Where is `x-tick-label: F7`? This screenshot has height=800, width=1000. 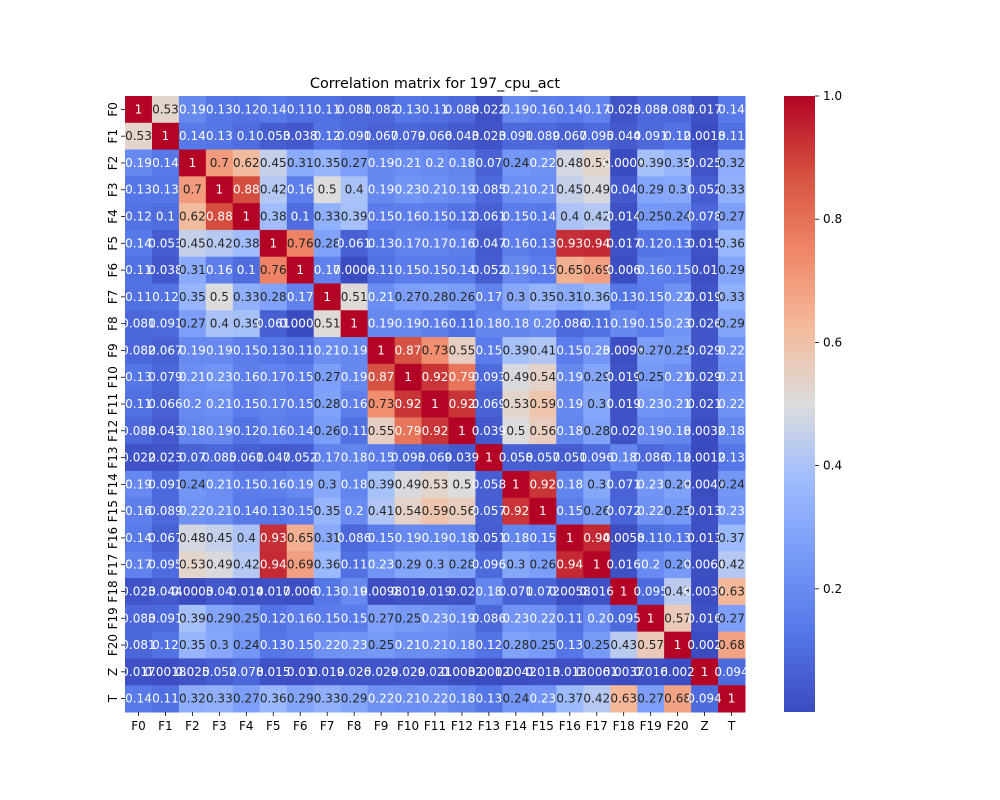
x-tick-label: F7 is located at coordinates (327, 726).